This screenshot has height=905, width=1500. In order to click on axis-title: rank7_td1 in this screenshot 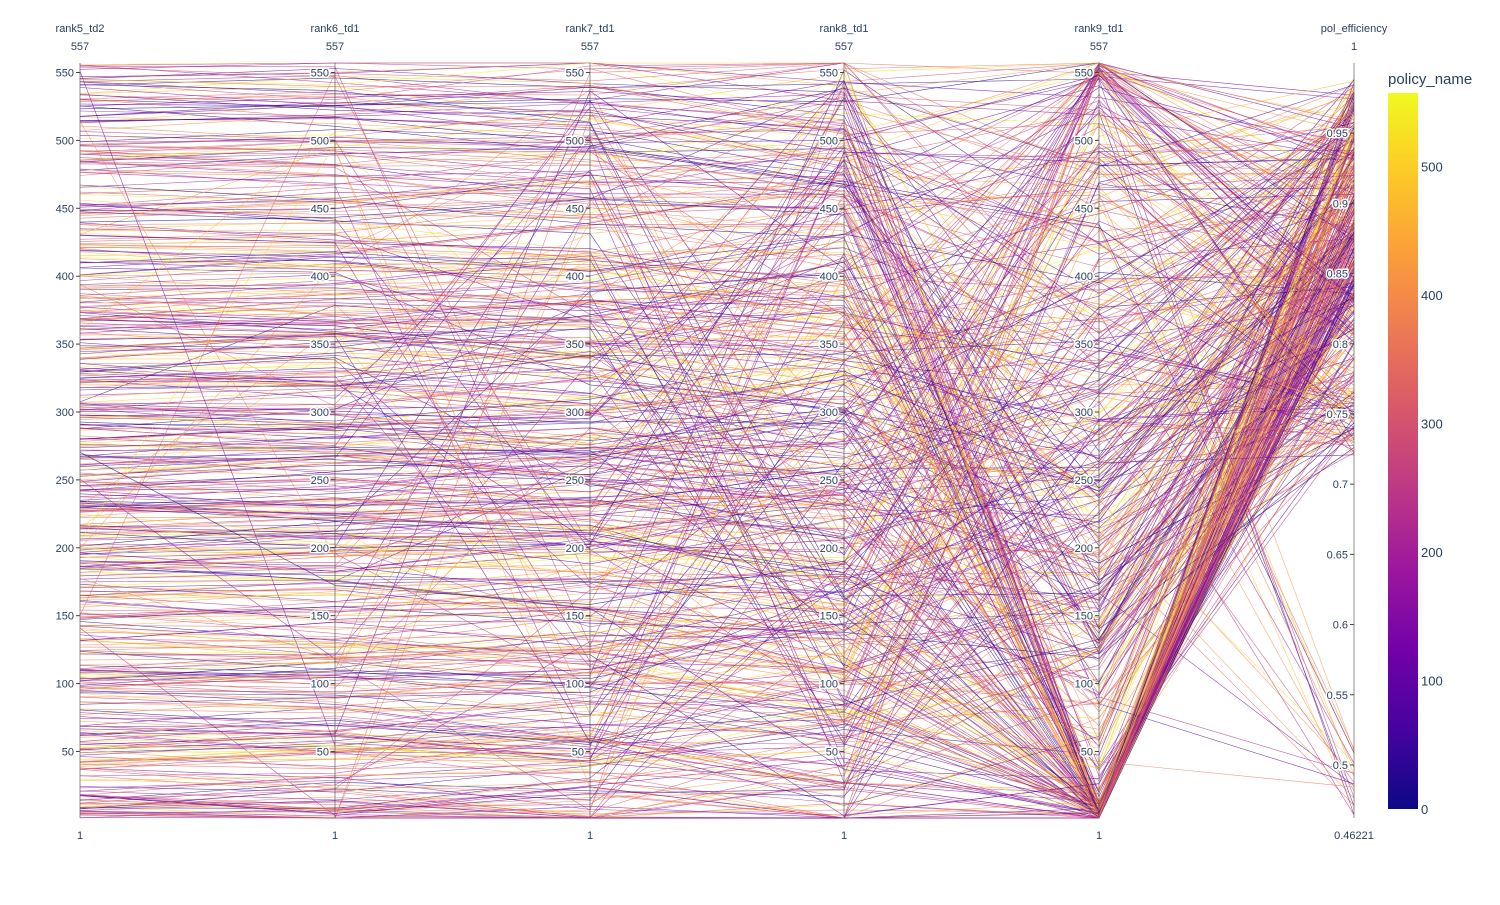, I will do `click(590, 29)`.